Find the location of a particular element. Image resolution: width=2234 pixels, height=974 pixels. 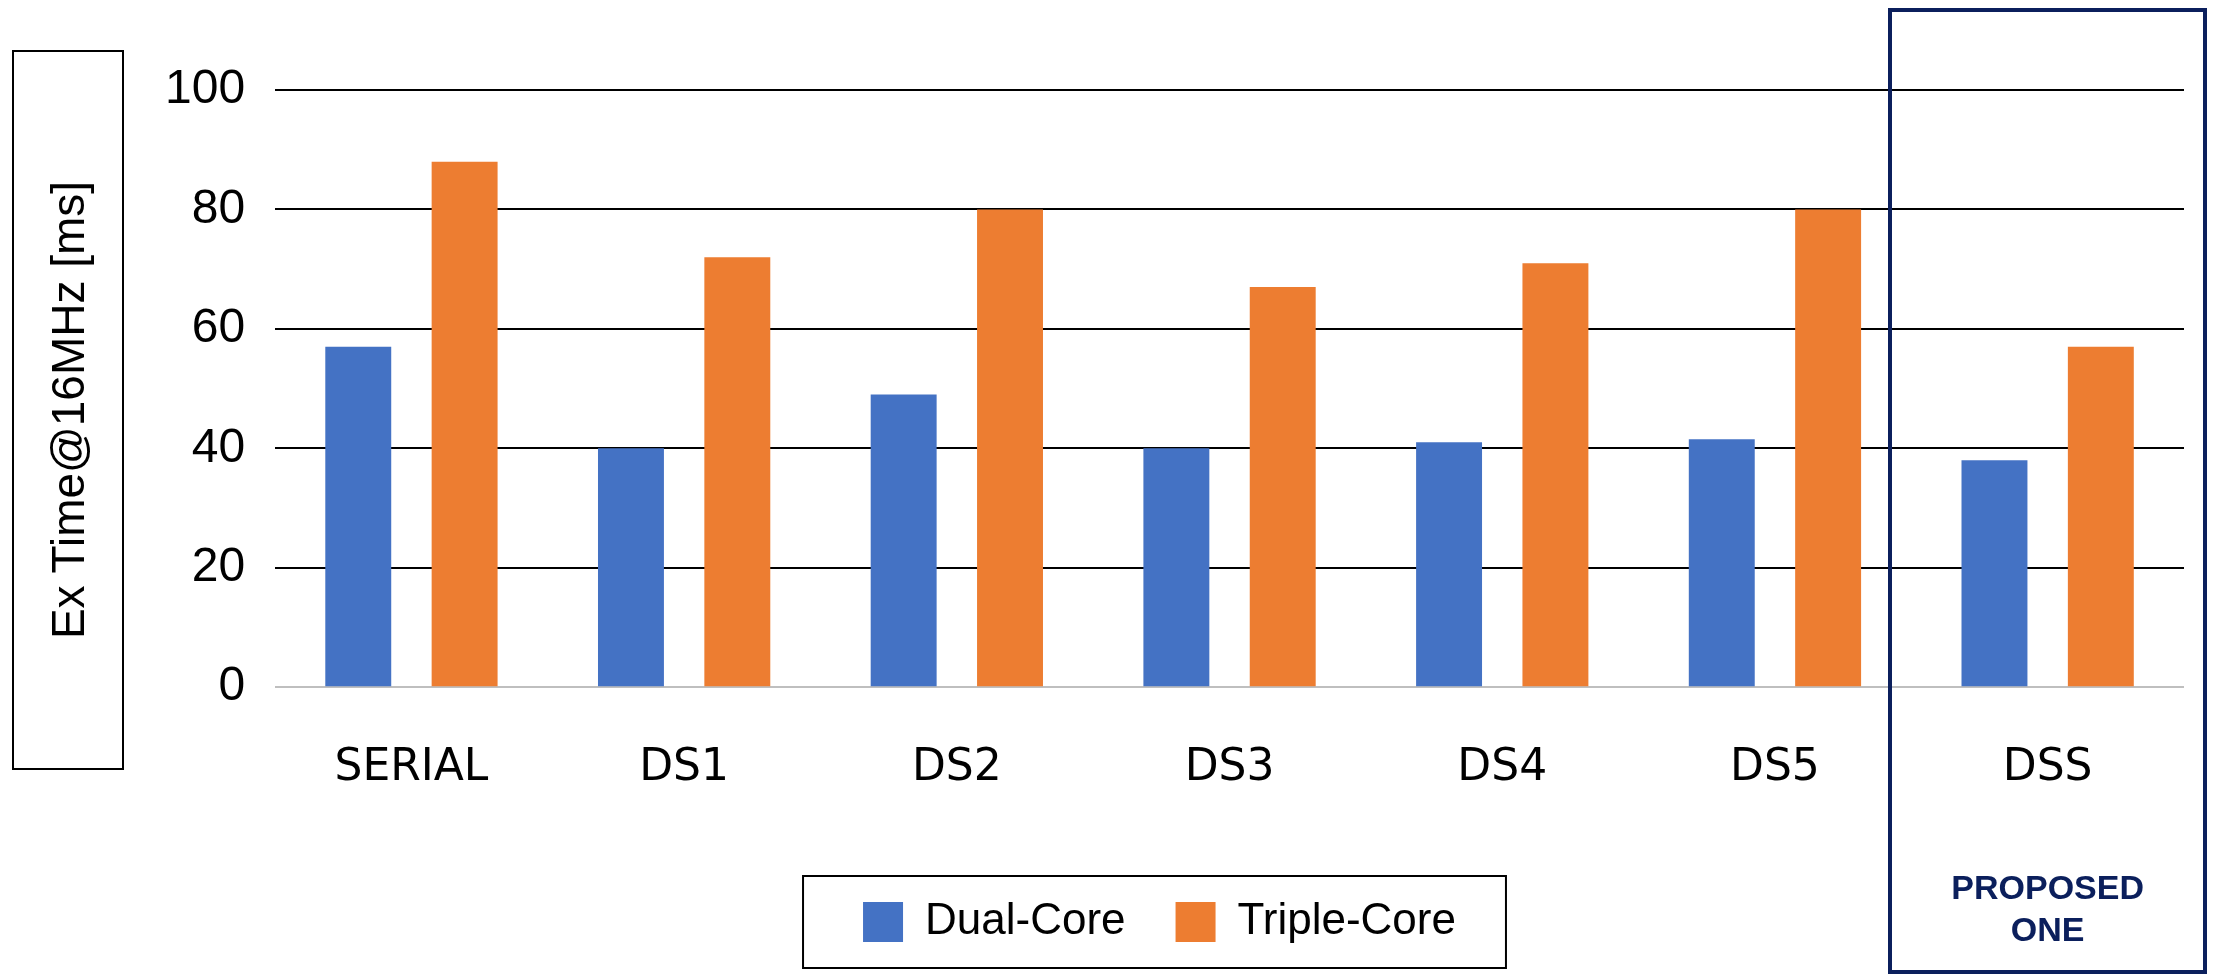

x-tick-label: DS5 is located at coordinates (1775, 765).